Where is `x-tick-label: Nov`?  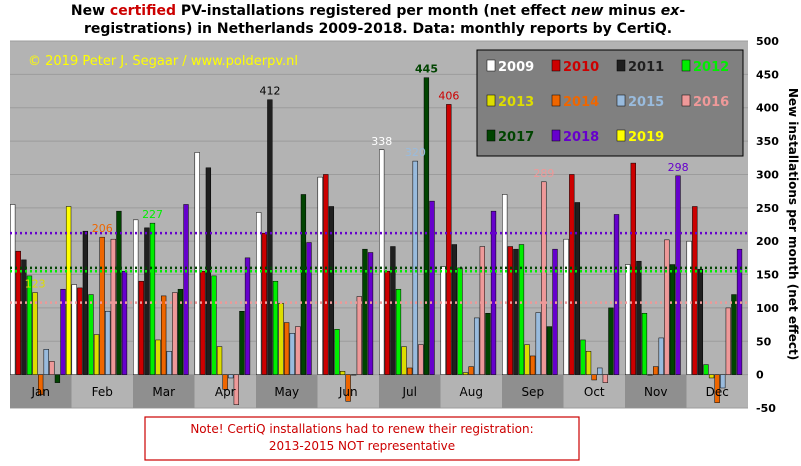
x-tick-label: Nov is located at coordinates (655, 392).